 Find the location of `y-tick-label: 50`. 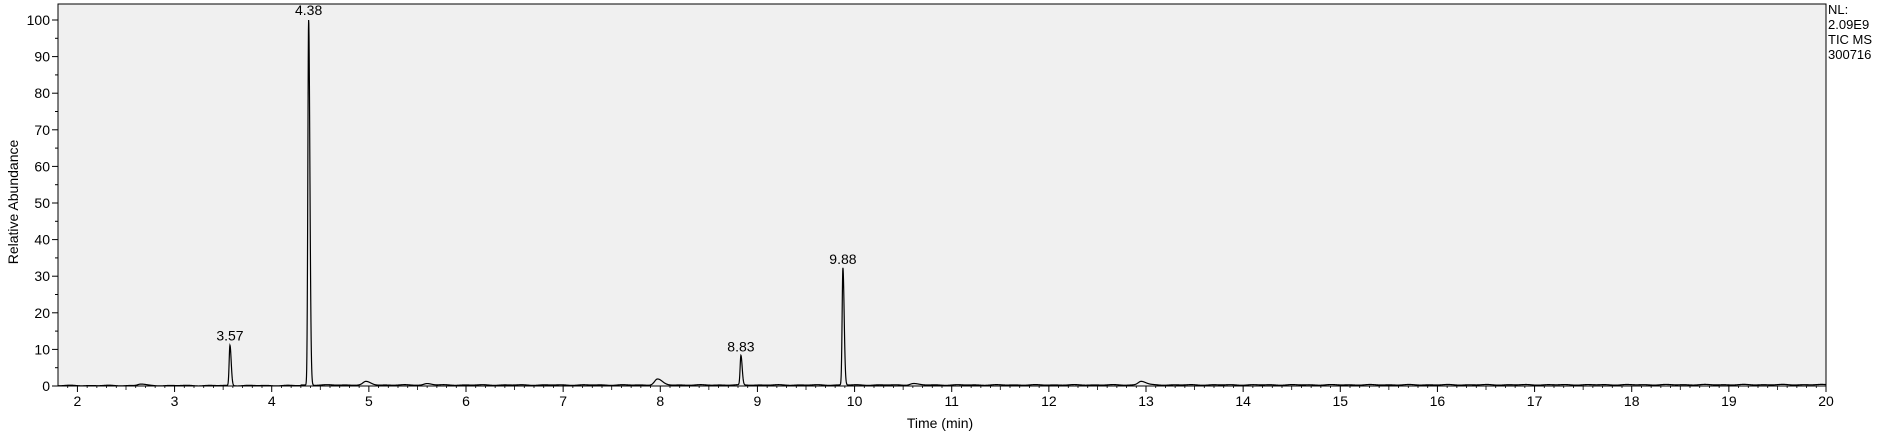

y-tick-label: 50 is located at coordinates (42, 203).